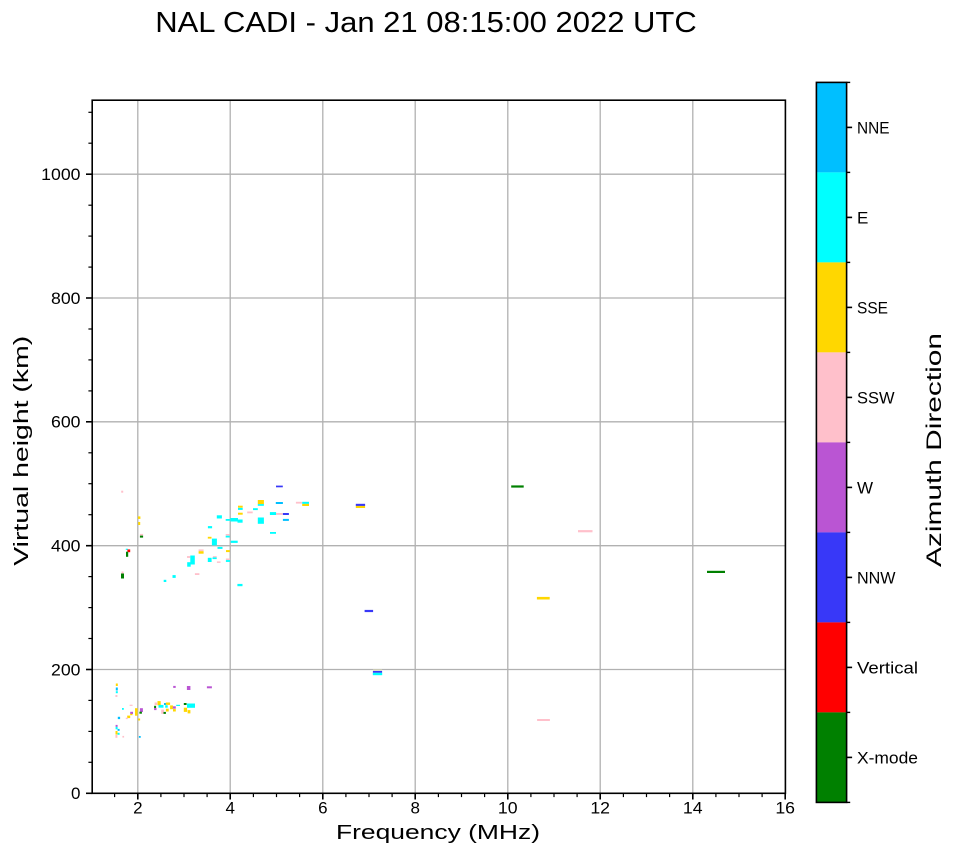 This screenshot has width=958, height=862. What do you see at coordinates (600, 808) in the screenshot?
I see `svg-text: 12` at bounding box center [600, 808].